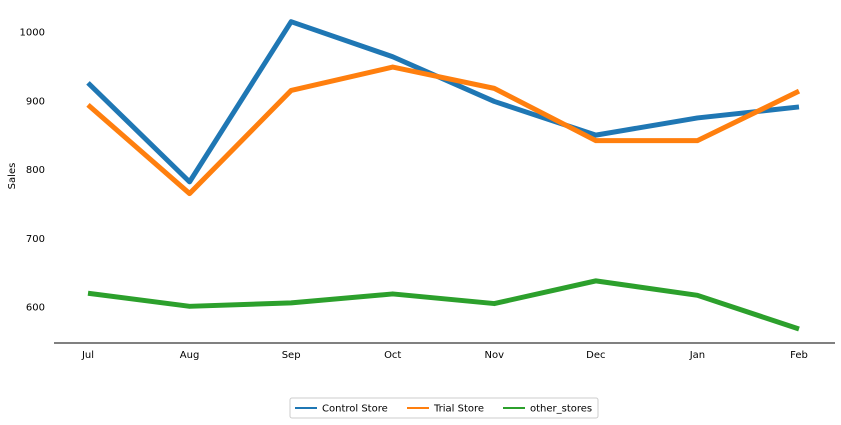  What do you see at coordinates (35, 170) in the screenshot?
I see `y-tick-label: 800` at bounding box center [35, 170].